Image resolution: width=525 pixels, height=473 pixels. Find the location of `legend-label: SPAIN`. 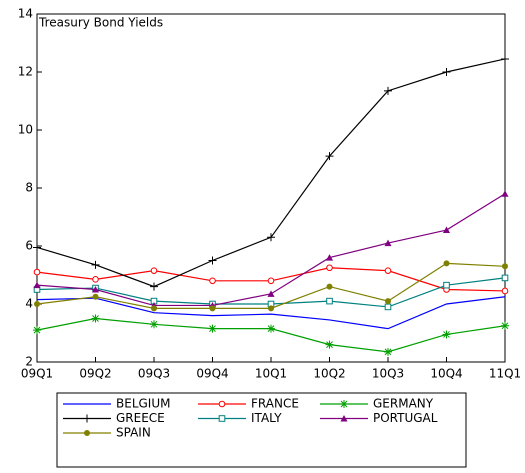

legend-label: SPAIN is located at coordinates (133, 433).